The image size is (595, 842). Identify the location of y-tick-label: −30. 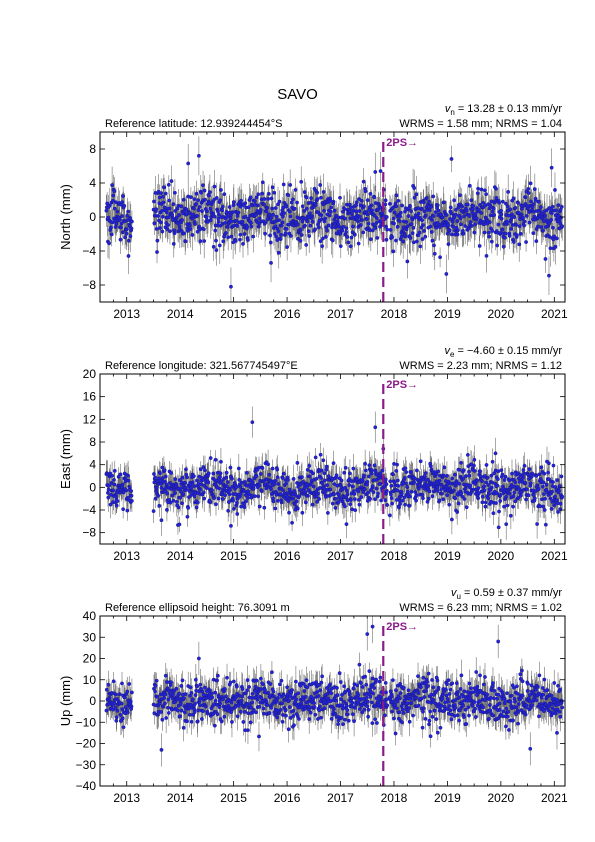
(86, 765).